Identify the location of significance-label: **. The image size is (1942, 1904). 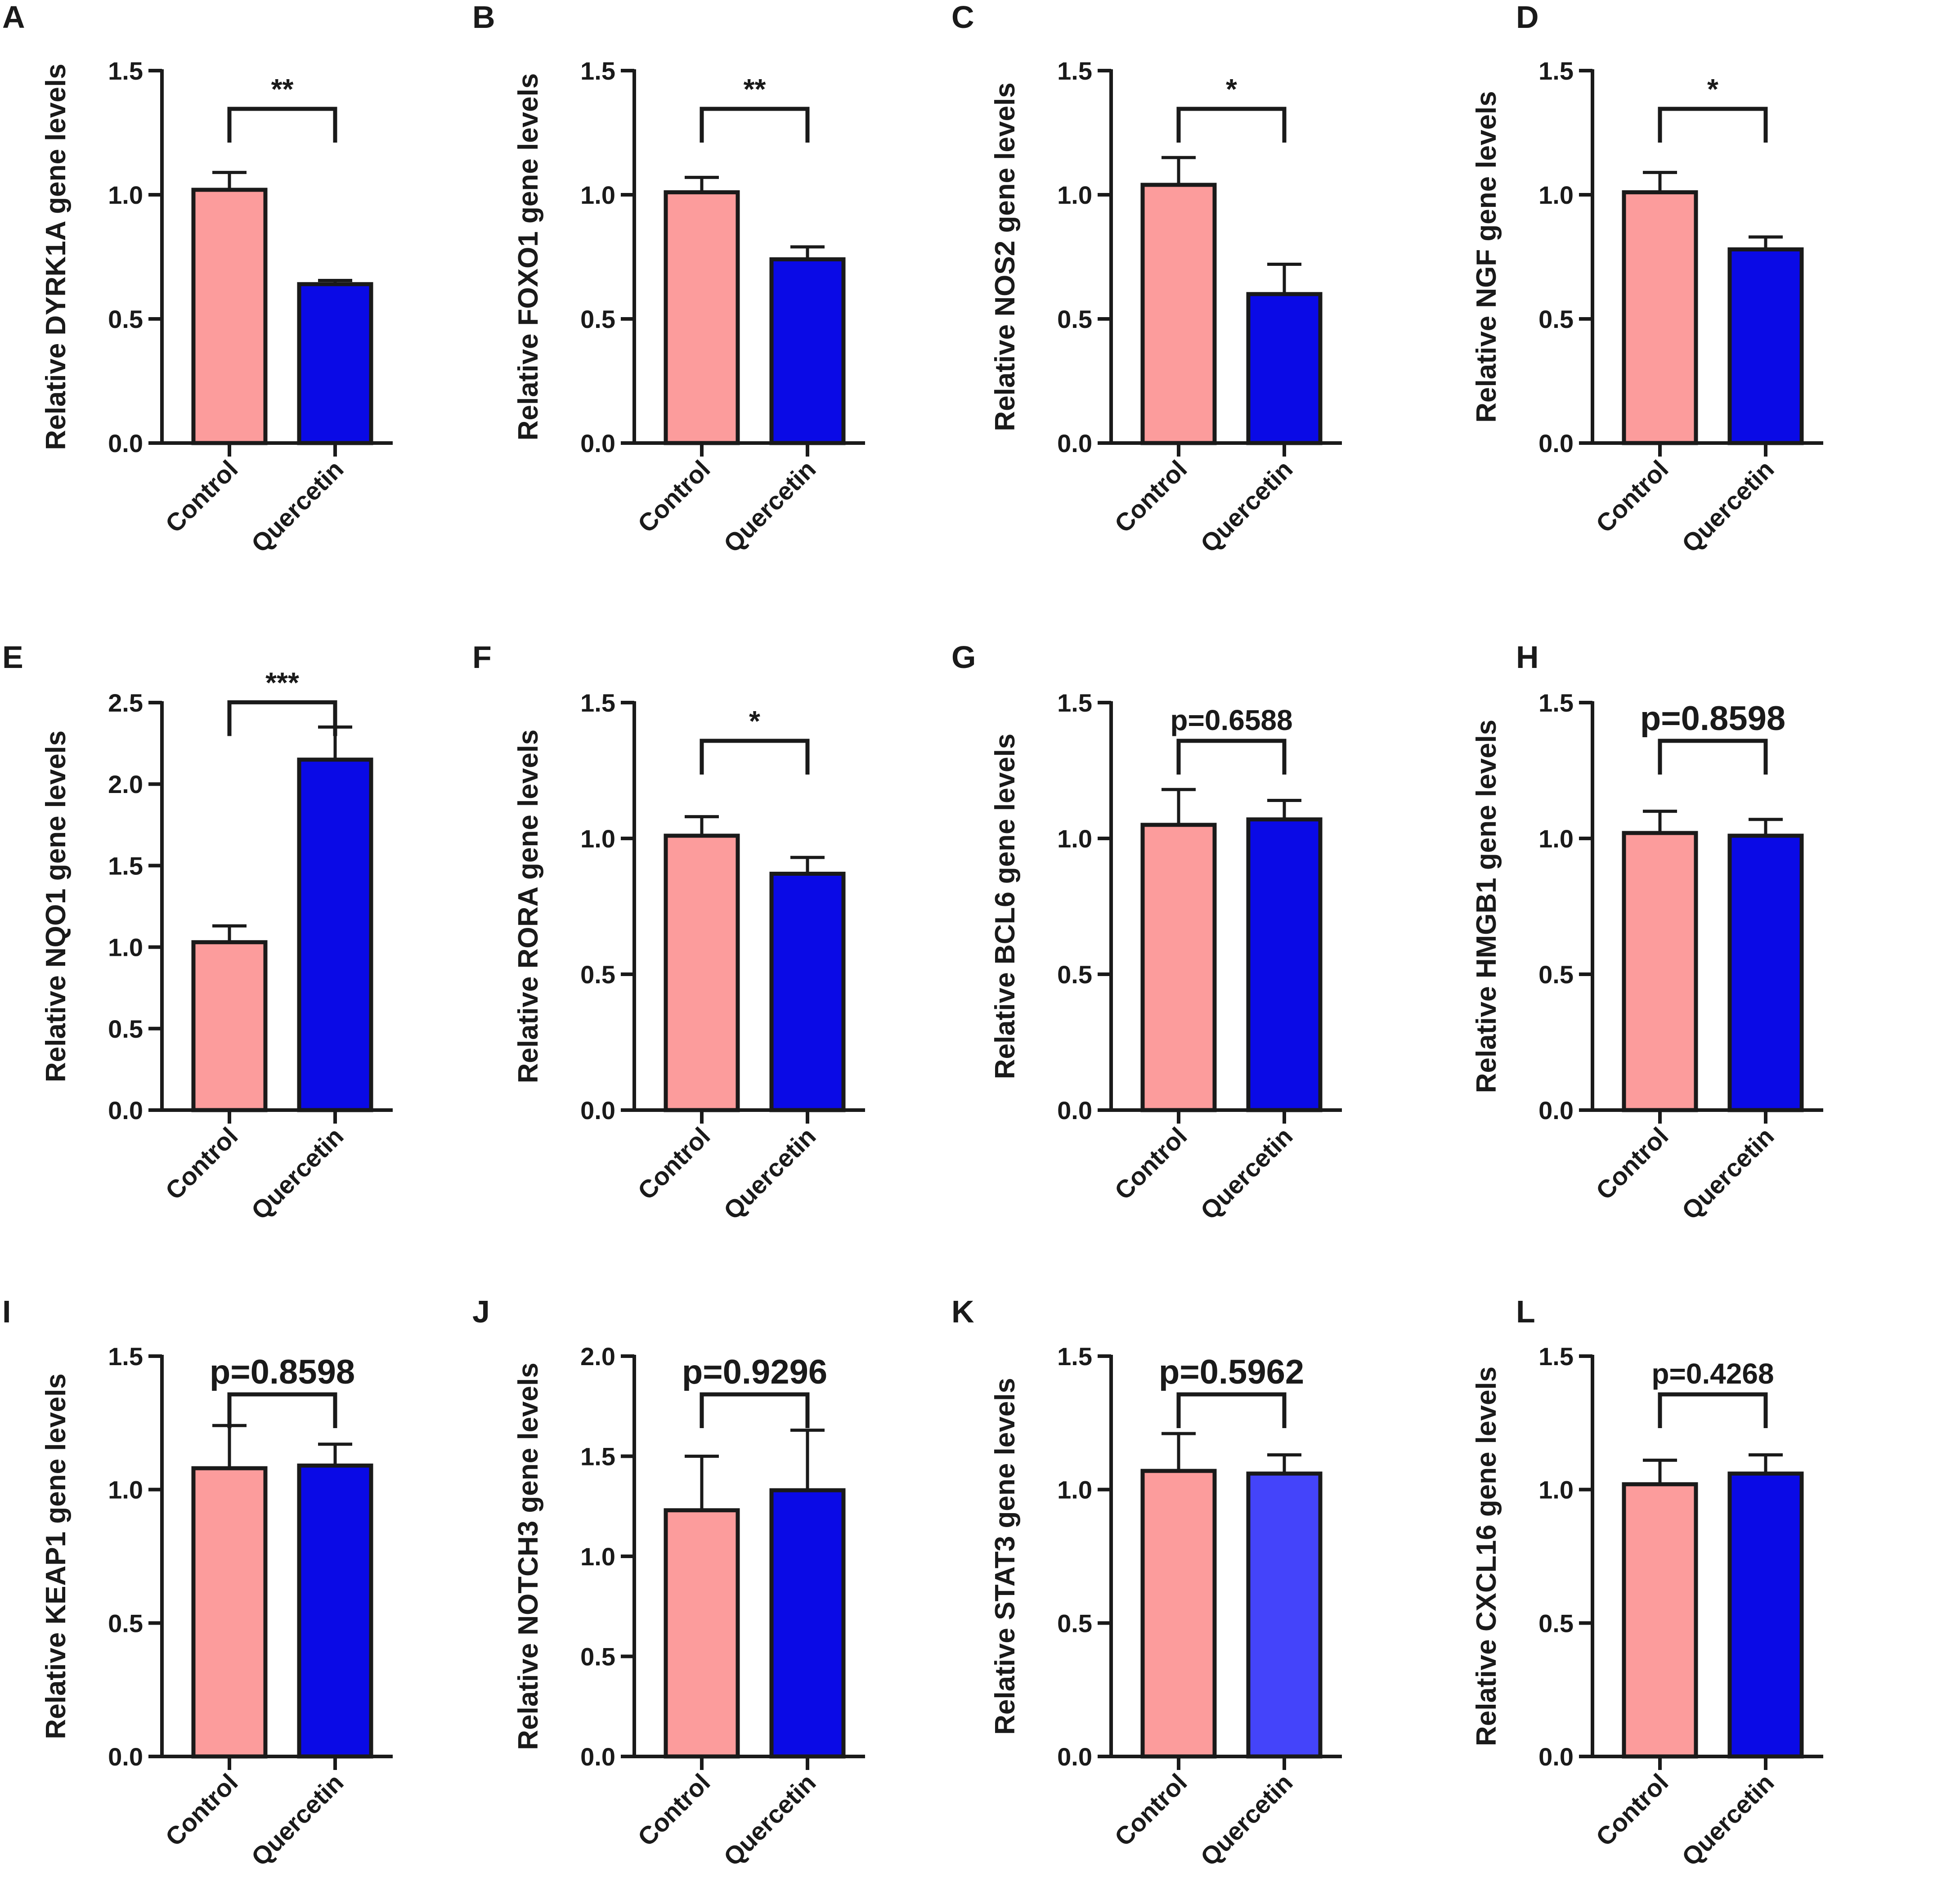
(755, 89).